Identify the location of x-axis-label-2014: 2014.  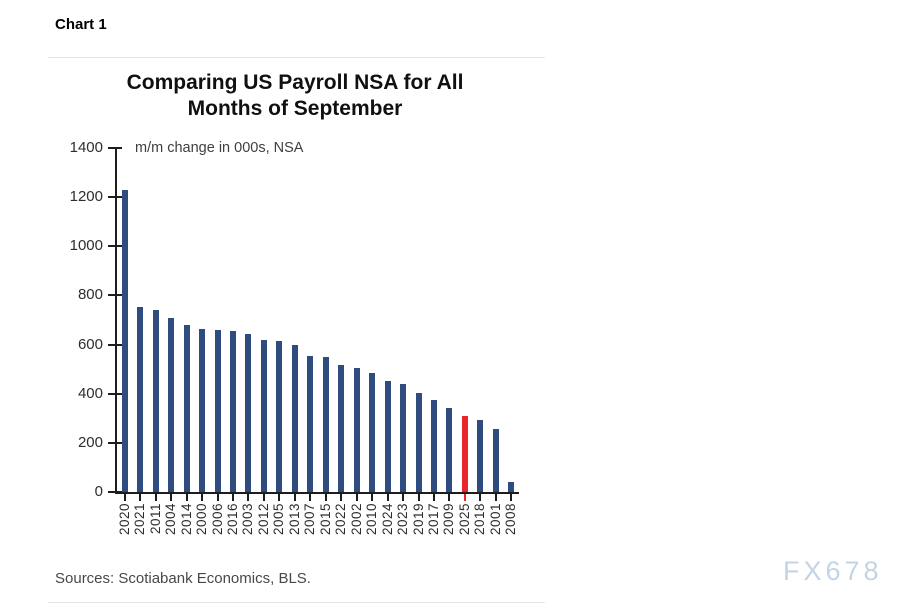
(186, 519).